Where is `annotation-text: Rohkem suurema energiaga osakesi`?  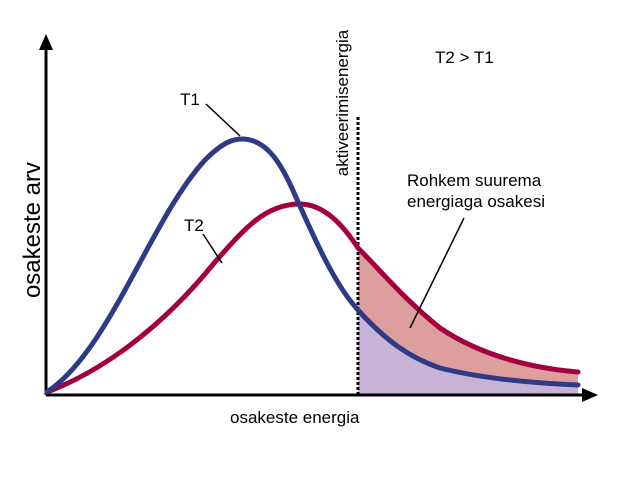 annotation-text: Rohkem suurema energiaga osakesi is located at coordinates (502, 191).